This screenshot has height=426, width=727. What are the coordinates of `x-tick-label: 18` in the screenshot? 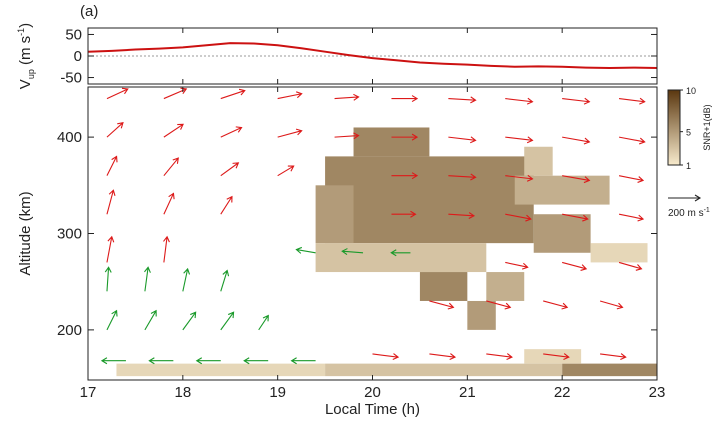 It's located at (182, 392).